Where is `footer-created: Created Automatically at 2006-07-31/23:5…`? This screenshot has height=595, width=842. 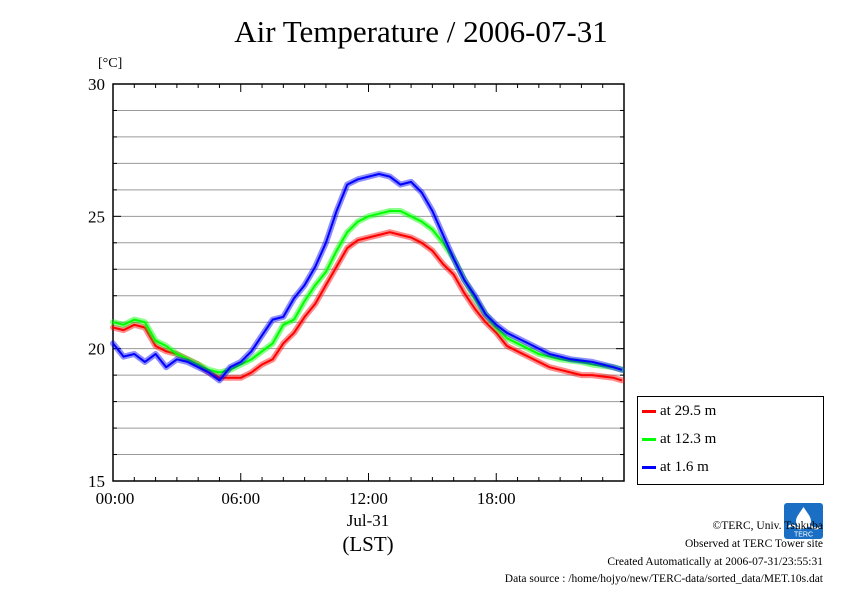 footer-created: Created Automatically at 2006-07-31/23:5… is located at coordinates (715, 562).